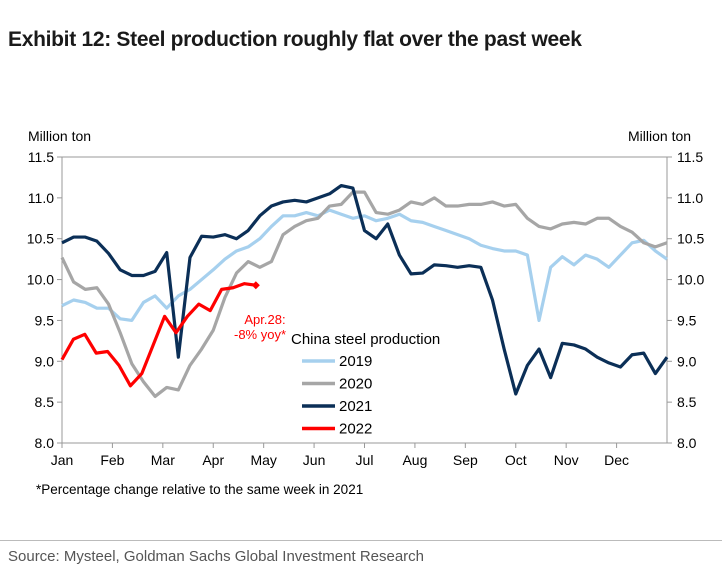  I want to click on y-tick-label-left: 11.5, so click(41, 157).